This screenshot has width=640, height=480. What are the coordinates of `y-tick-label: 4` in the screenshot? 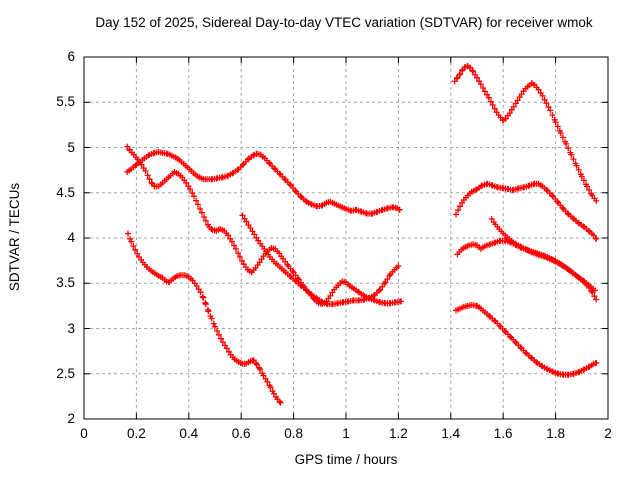 It's located at (71, 237).